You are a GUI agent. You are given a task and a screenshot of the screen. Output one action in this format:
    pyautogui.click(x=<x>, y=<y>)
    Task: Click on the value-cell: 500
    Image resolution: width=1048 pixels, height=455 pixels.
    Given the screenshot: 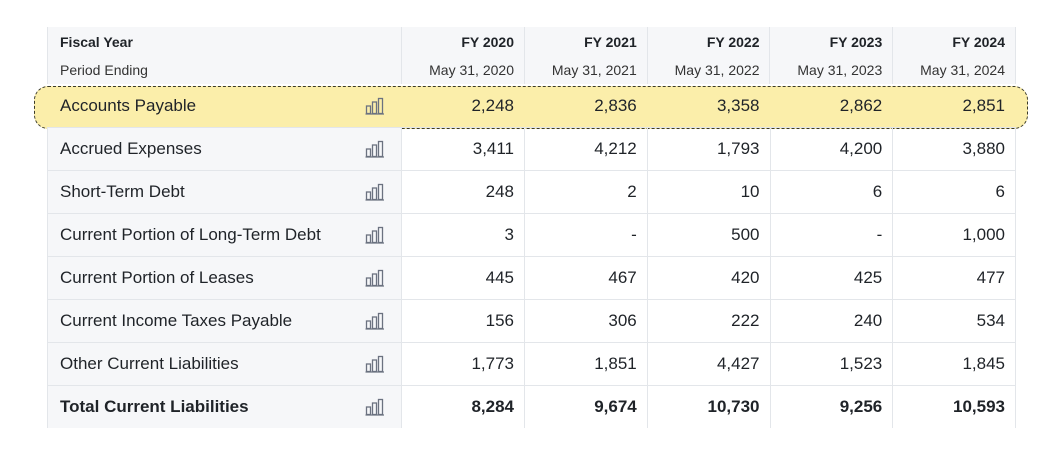 What is the action you would take?
    pyautogui.click(x=709, y=235)
    